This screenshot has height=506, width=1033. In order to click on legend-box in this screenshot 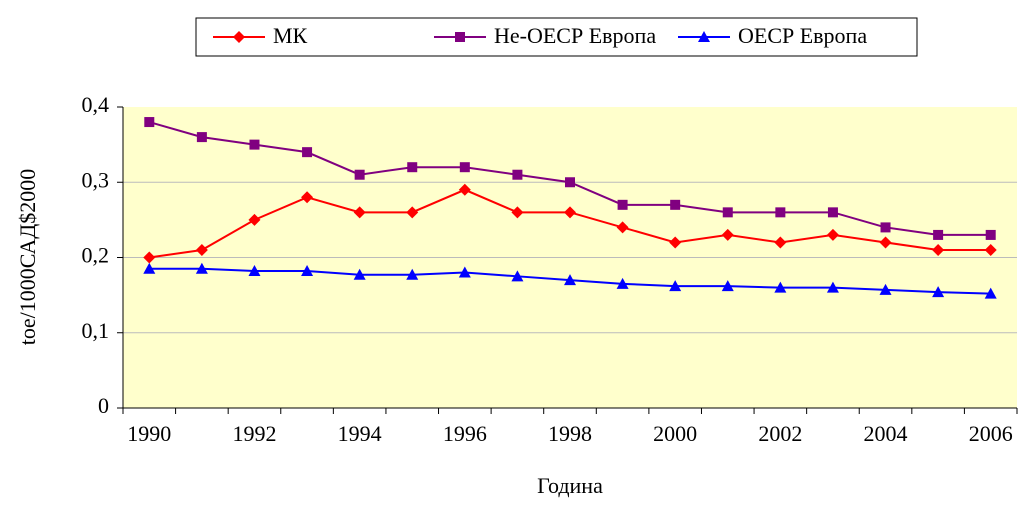, I will do `click(556, 37)`.